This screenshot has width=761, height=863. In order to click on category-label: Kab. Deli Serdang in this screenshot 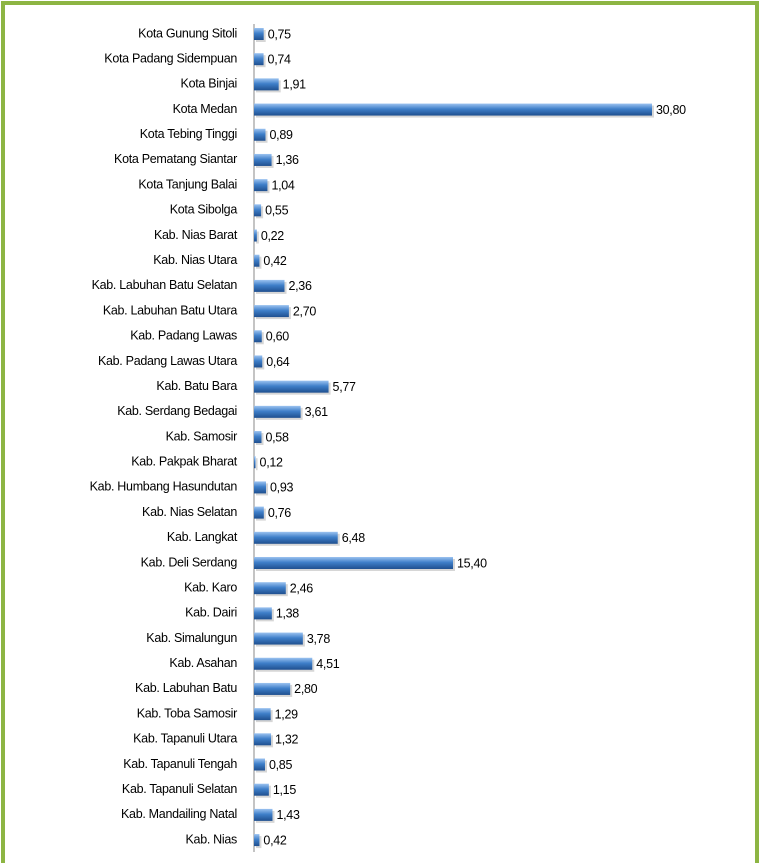, I will do `click(189, 562)`.